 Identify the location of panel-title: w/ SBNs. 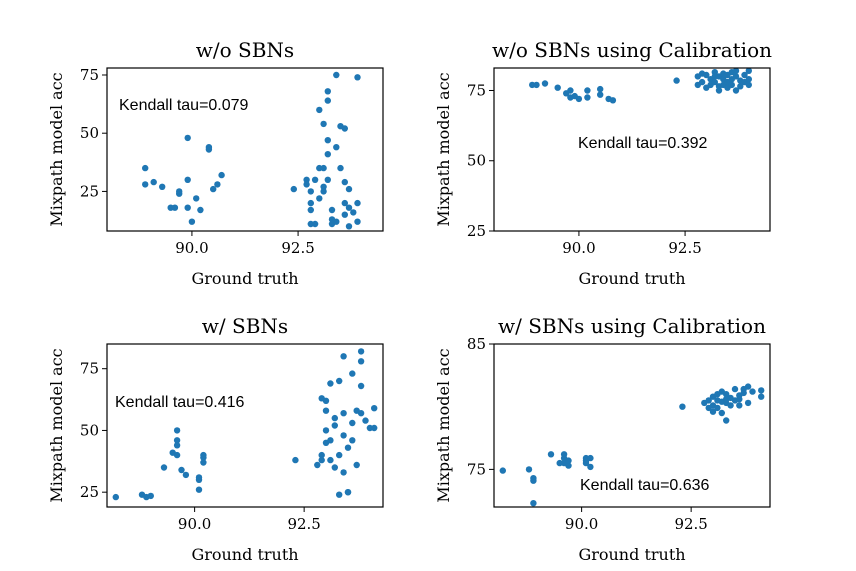
(245, 326).